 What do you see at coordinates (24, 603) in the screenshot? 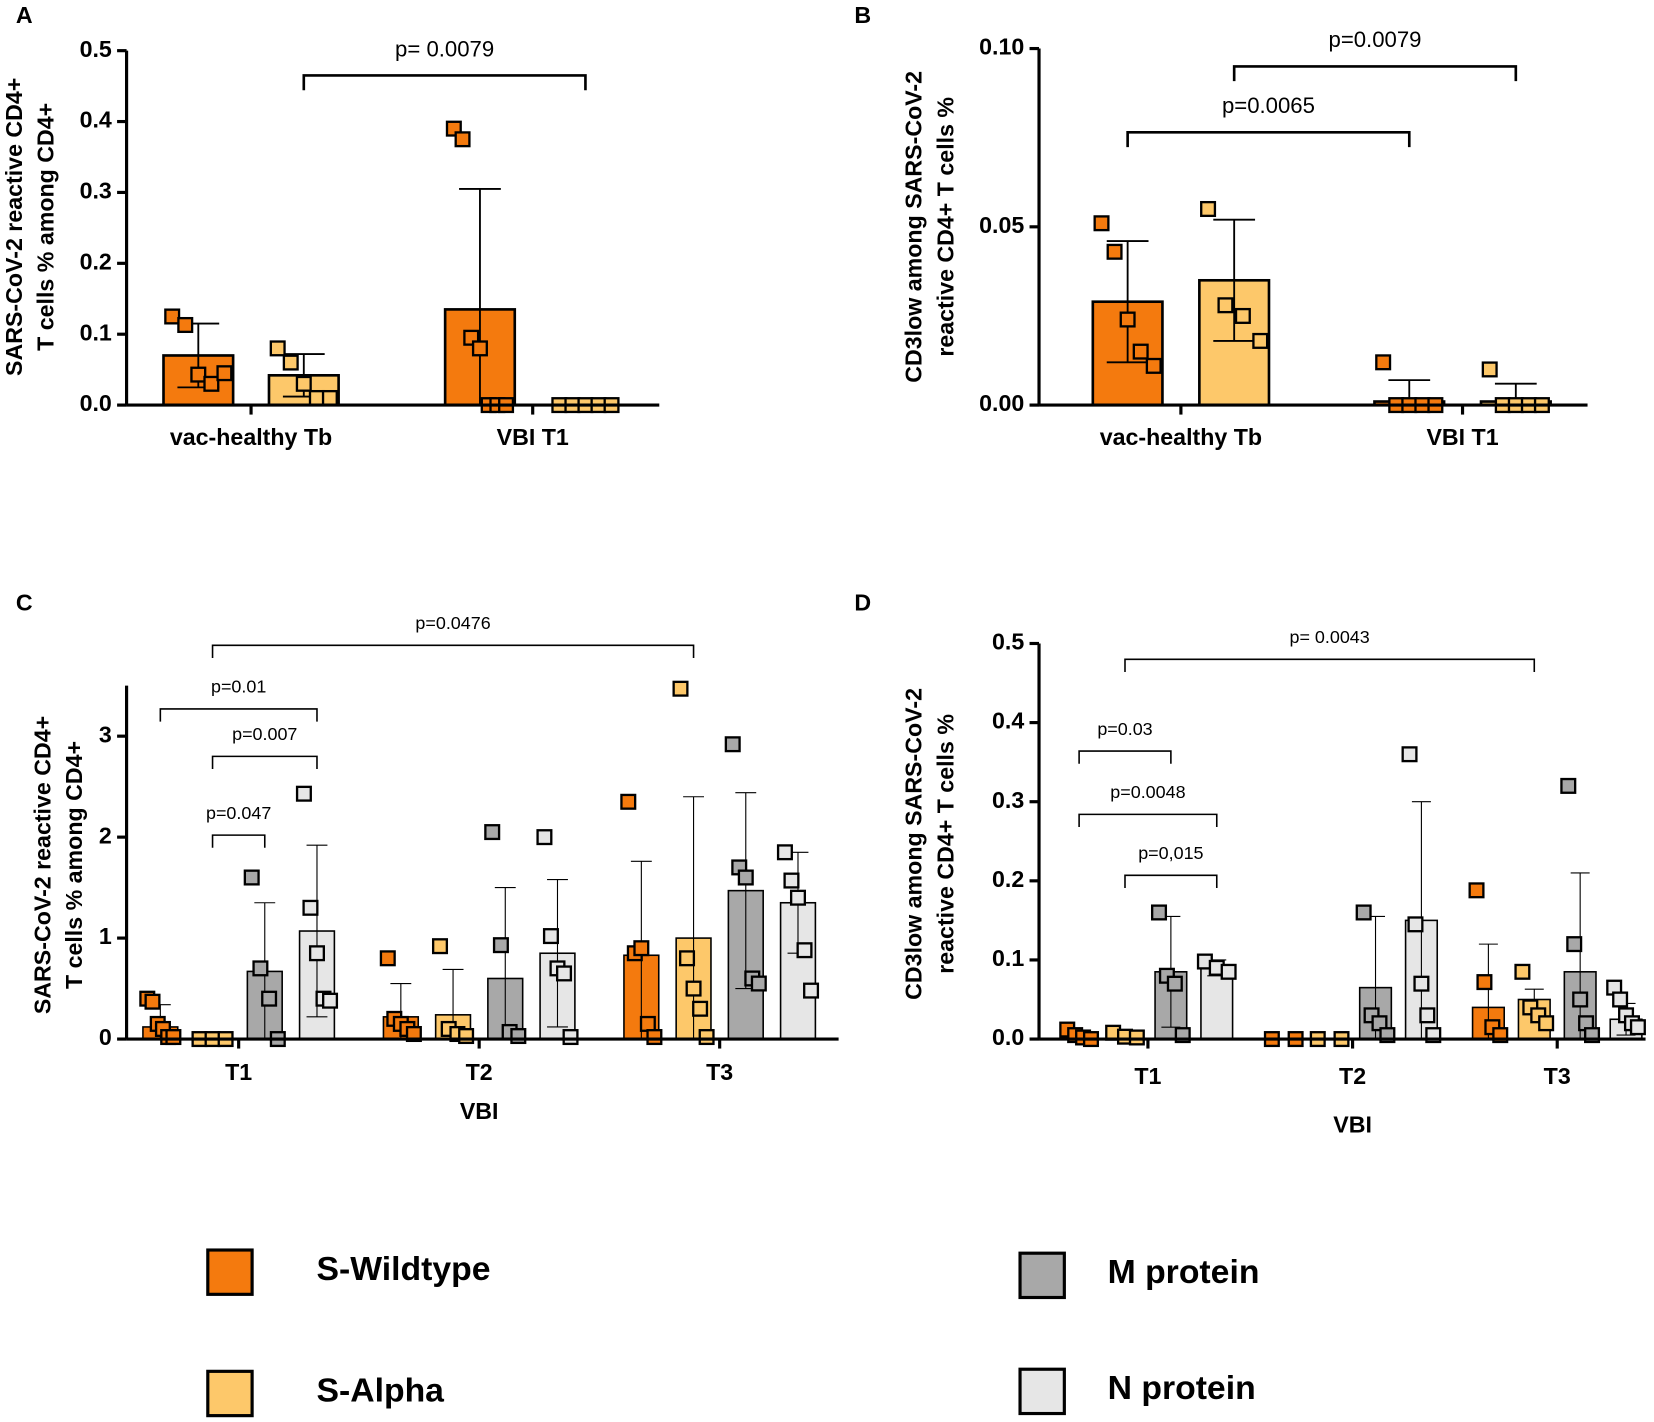
I see `panel-label: C` at bounding box center [24, 603].